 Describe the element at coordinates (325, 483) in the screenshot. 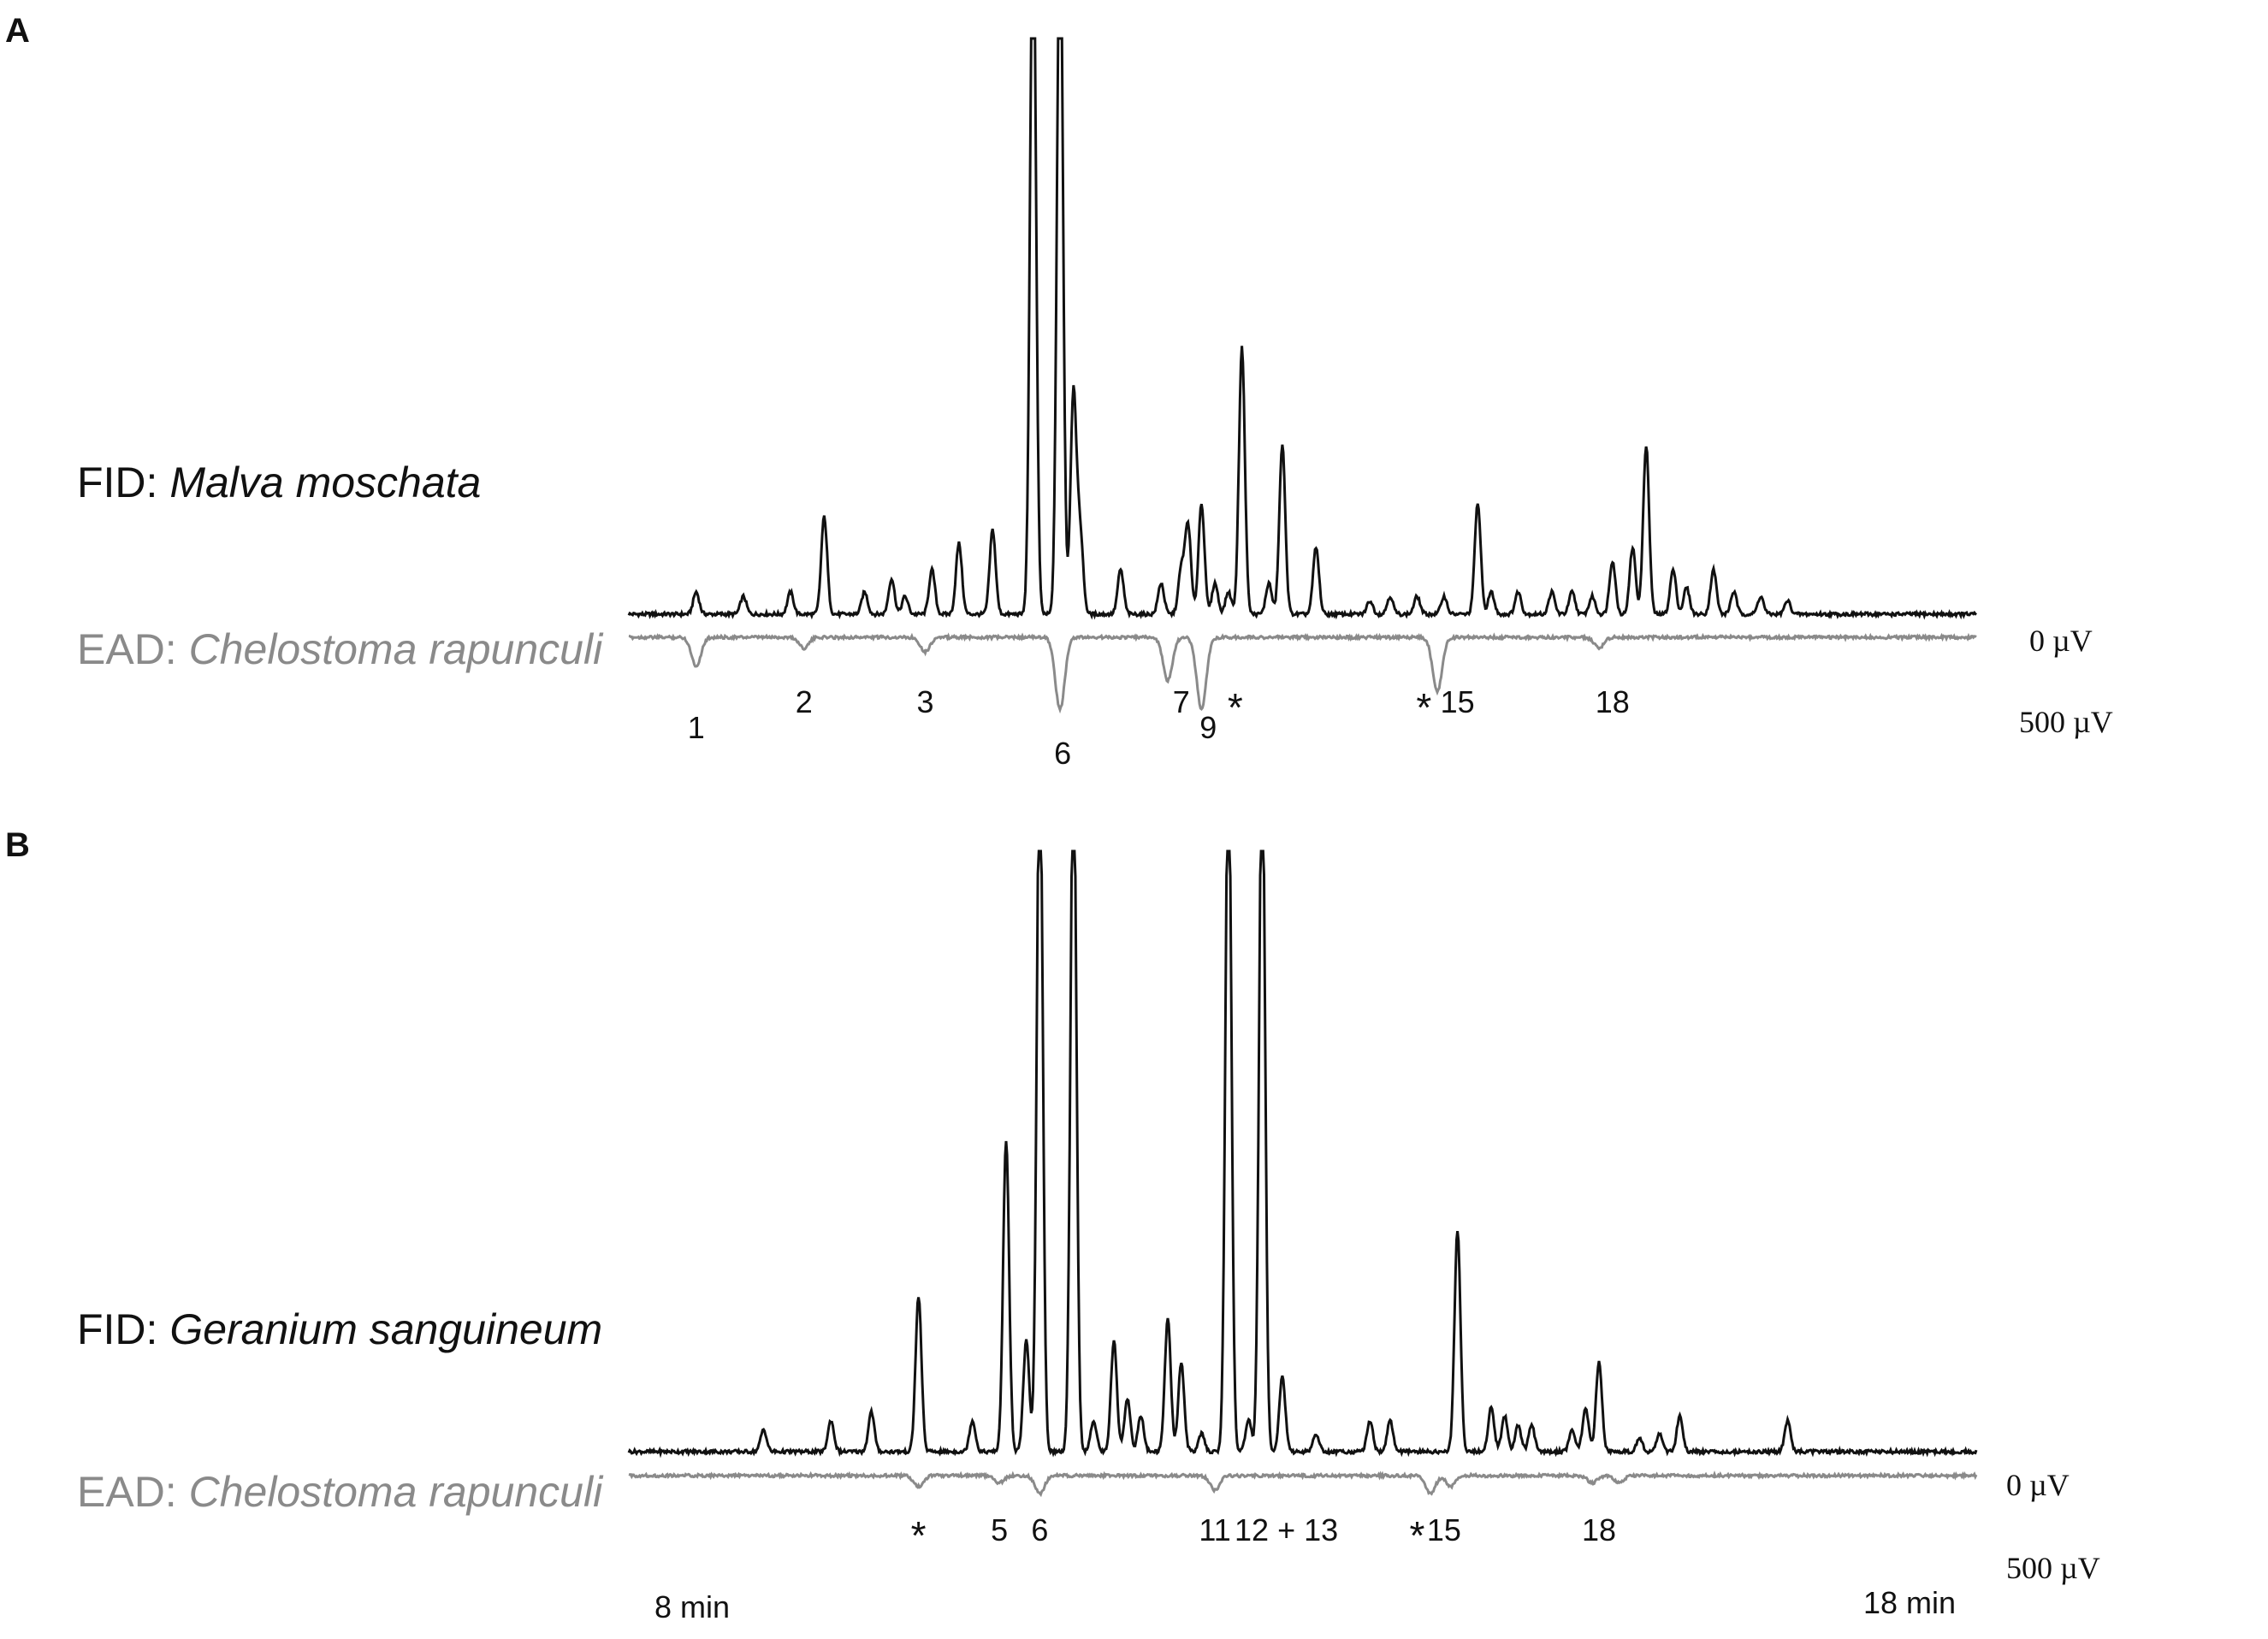

I see `panel-a-fid-species: Malva moschata` at that location.